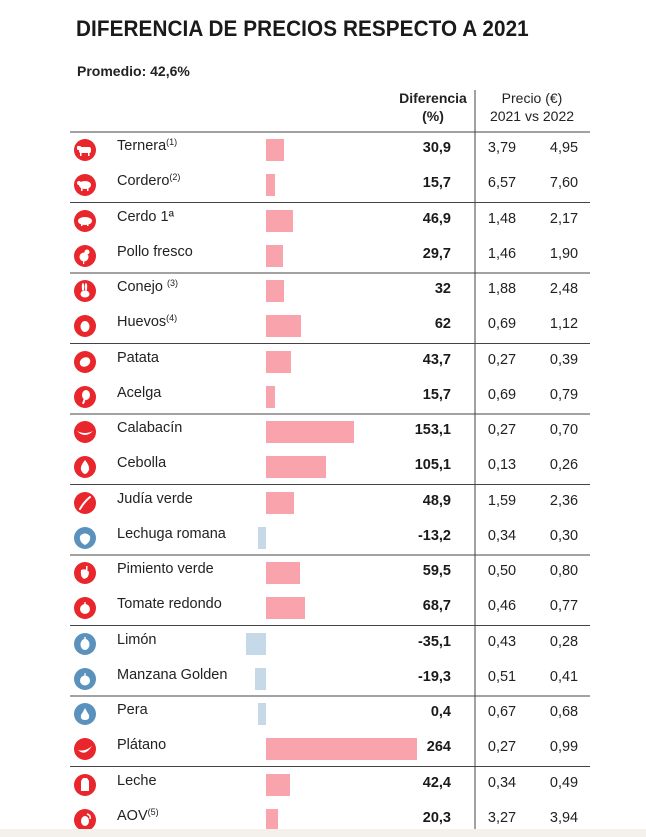  What do you see at coordinates (323, 833) in the screenshot?
I see `page-bottom-strip` at bounding box center [323, 833].